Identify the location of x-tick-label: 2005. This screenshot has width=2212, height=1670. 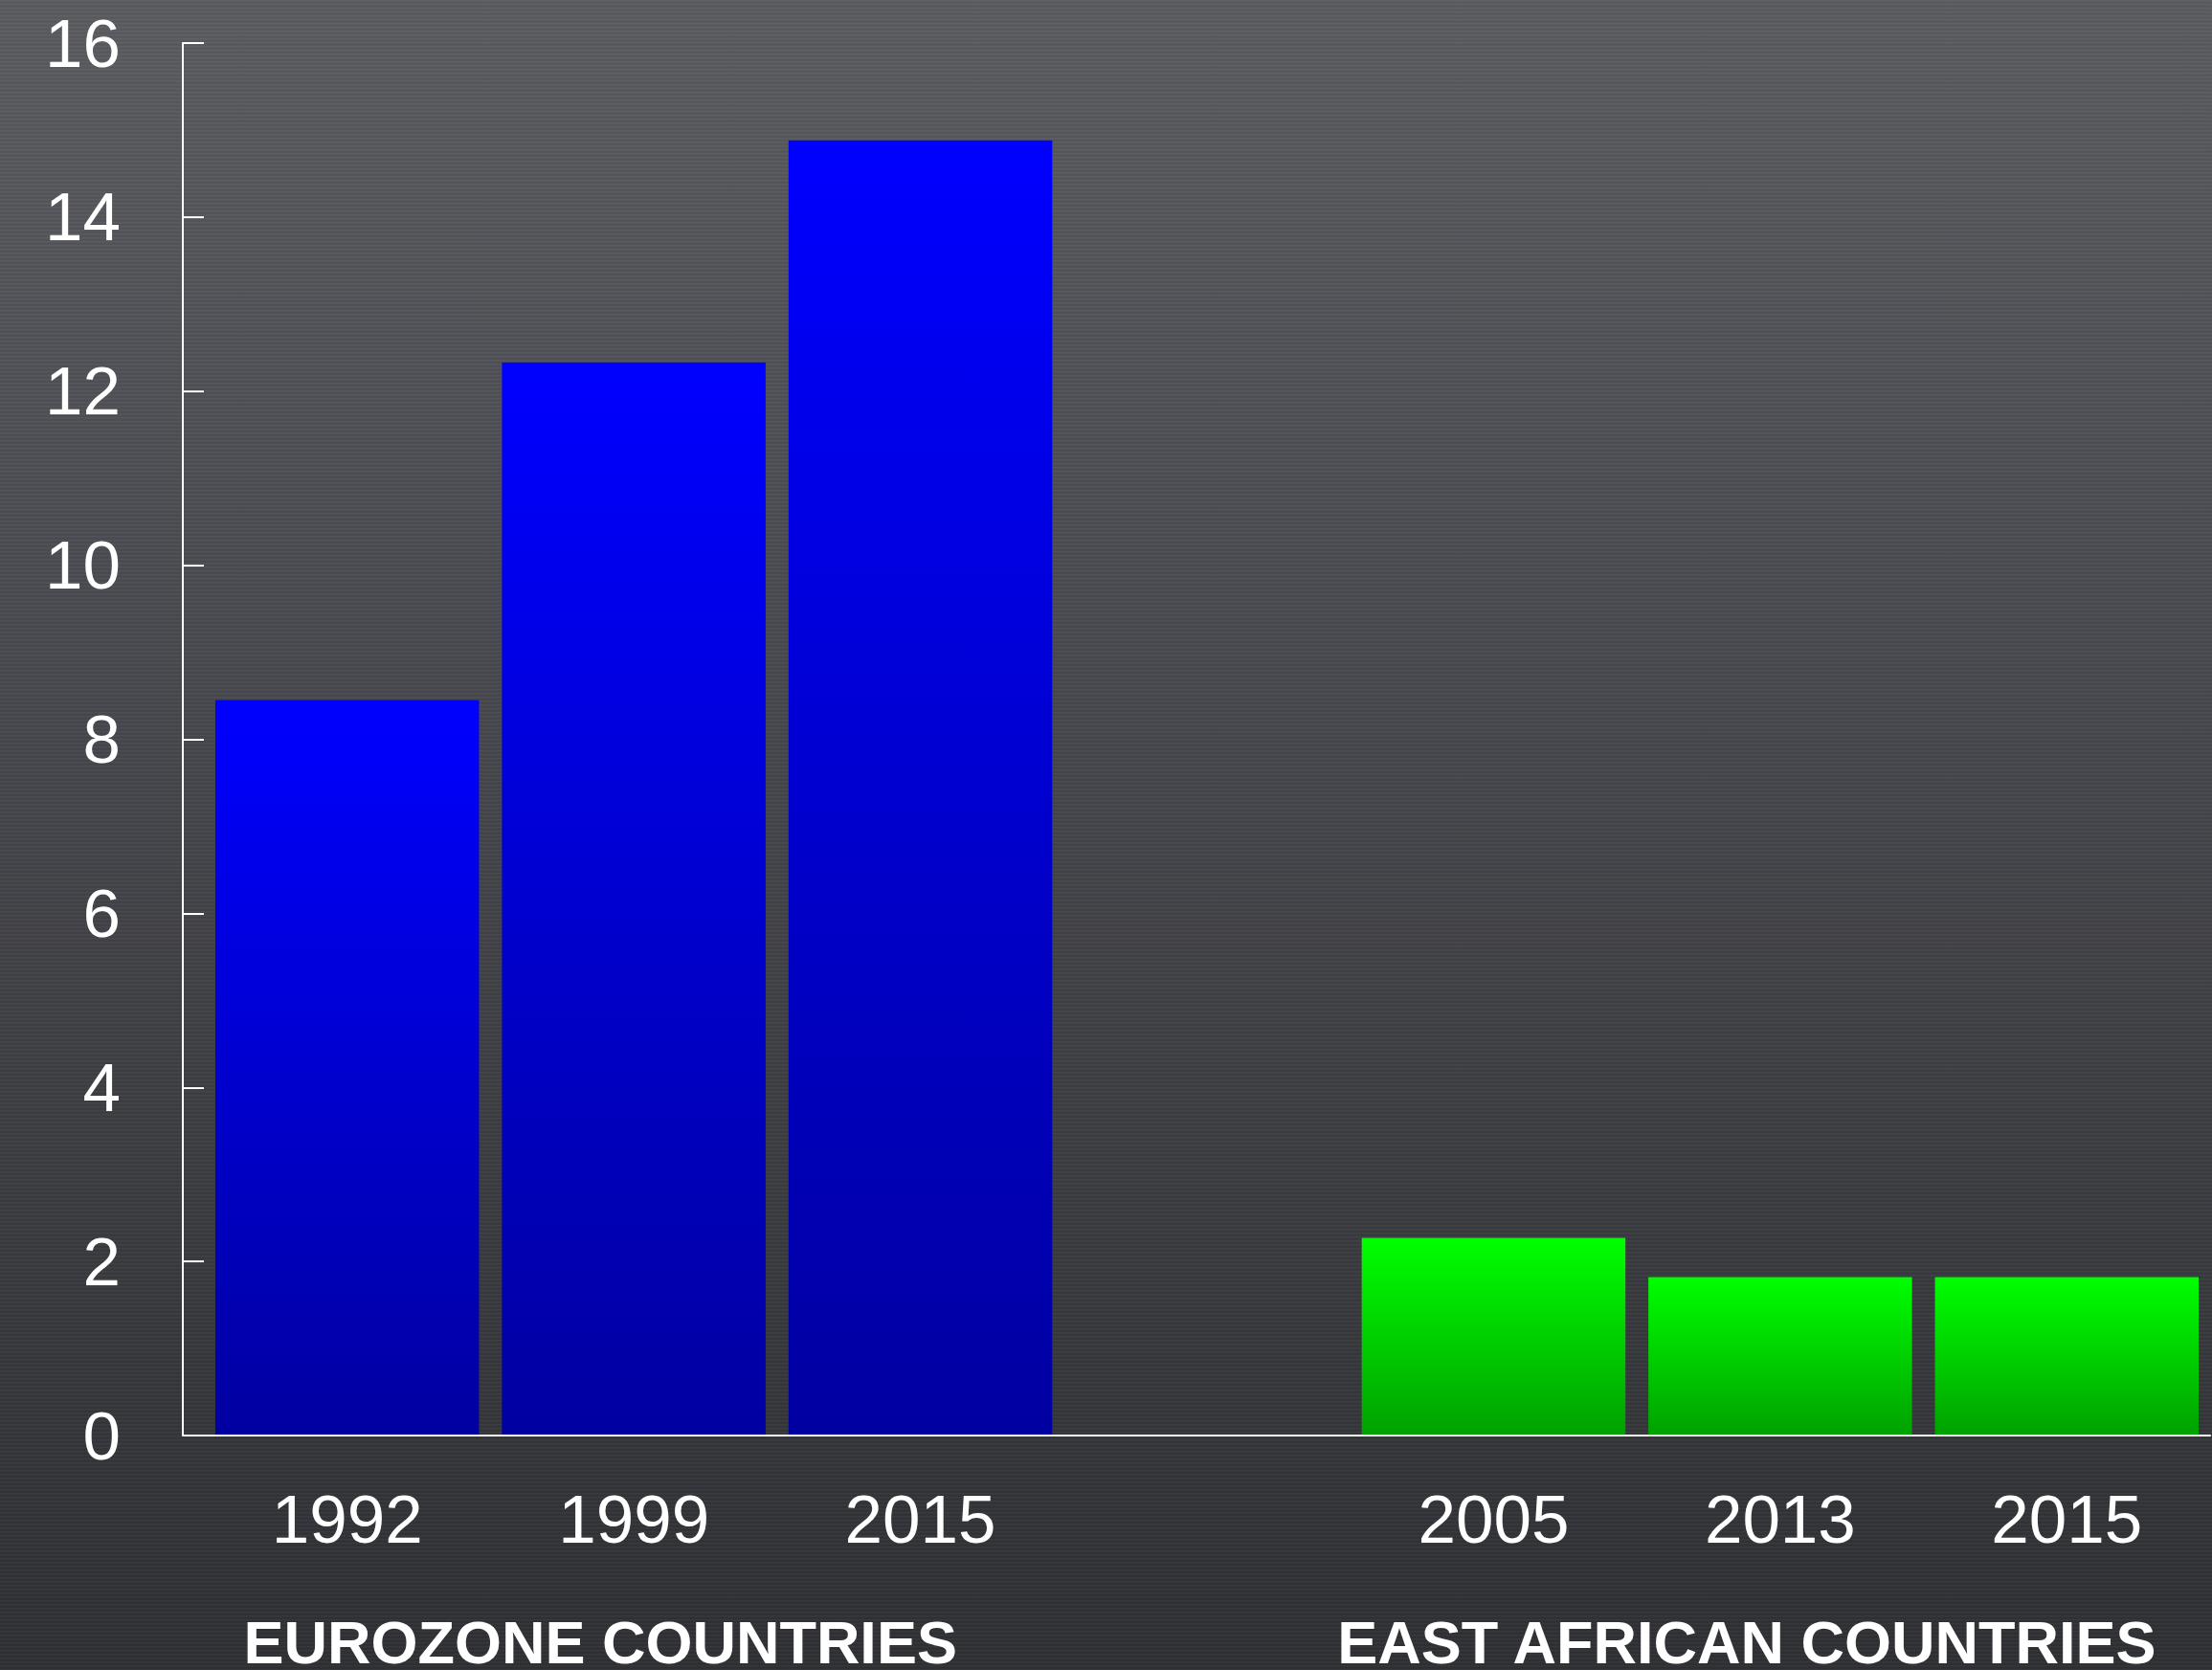
(1494, 1519).